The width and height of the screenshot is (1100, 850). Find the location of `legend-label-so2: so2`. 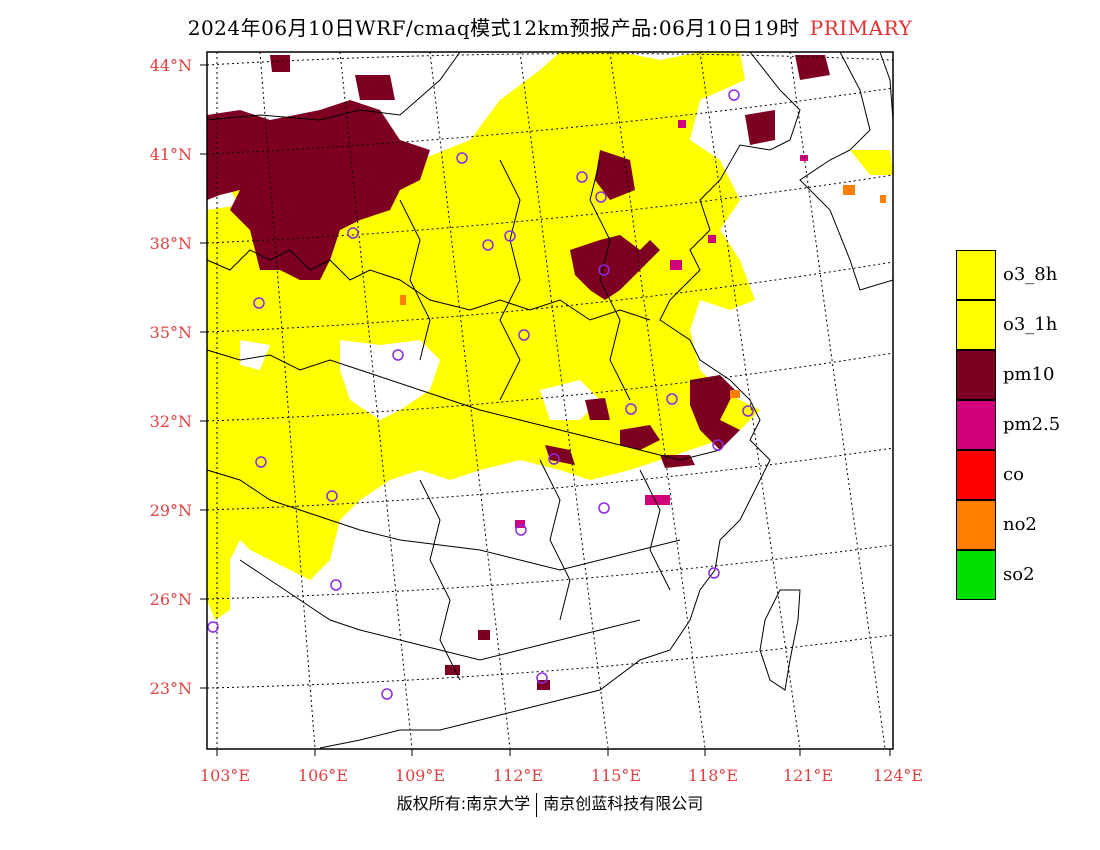

legend-label-so2: so2 is located at coordinates (1019, 574).